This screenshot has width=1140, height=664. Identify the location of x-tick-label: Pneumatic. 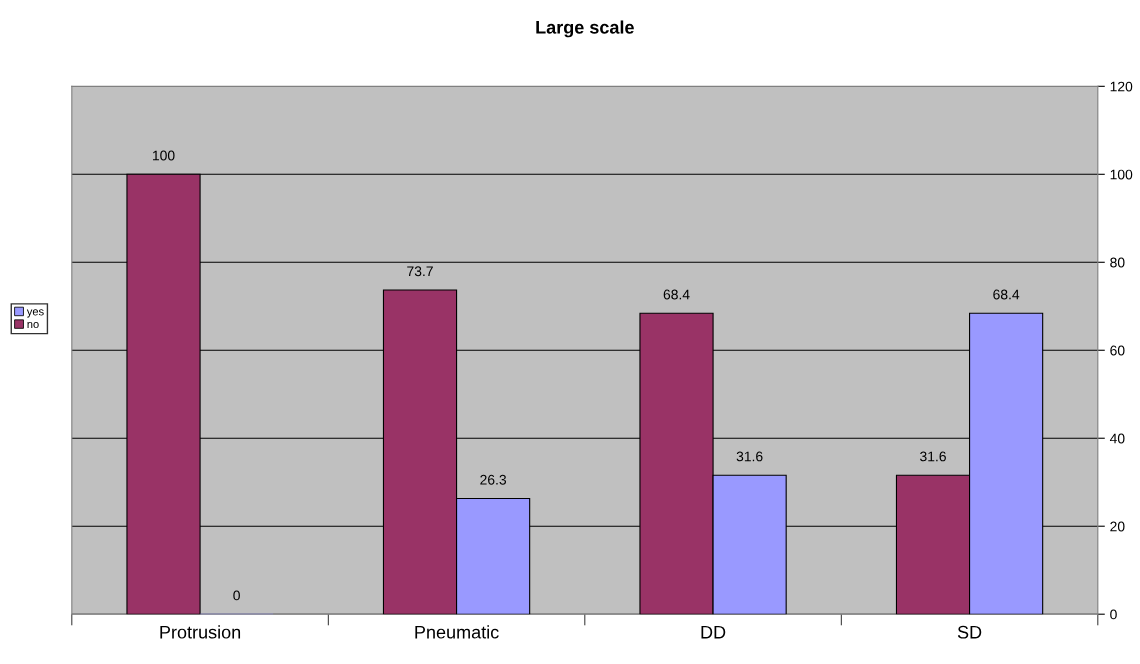
(457, 632).